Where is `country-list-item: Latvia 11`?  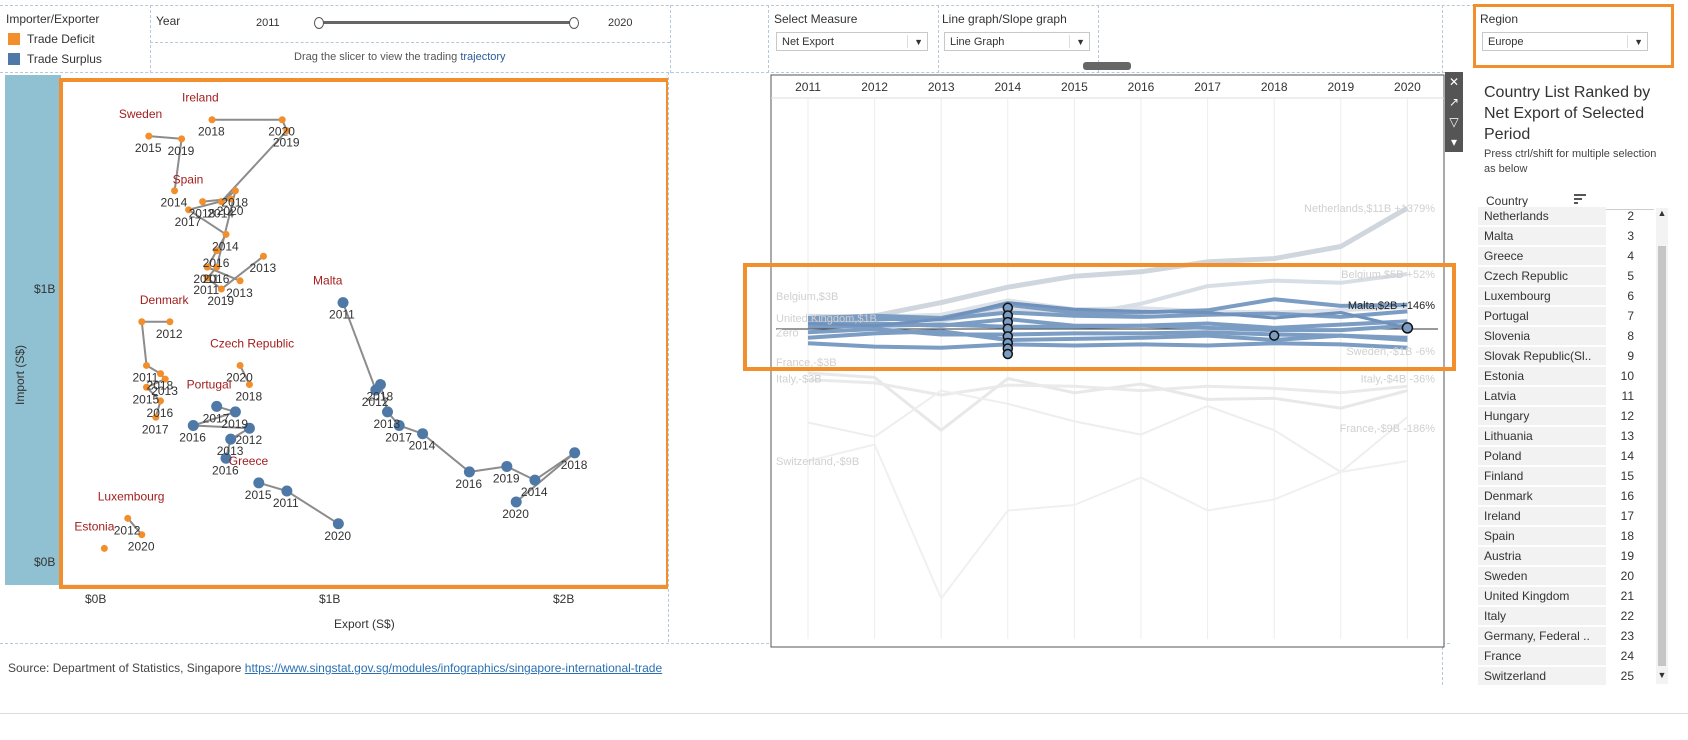
country-list-item: Latvia 11 is located at coordinates (1563, 396).